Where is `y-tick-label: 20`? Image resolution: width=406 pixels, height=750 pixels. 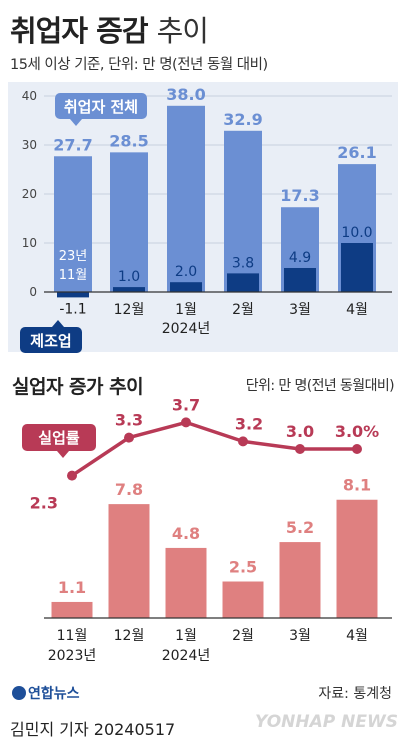 y-tick-label: 20 is located at coordinates (29, 194).